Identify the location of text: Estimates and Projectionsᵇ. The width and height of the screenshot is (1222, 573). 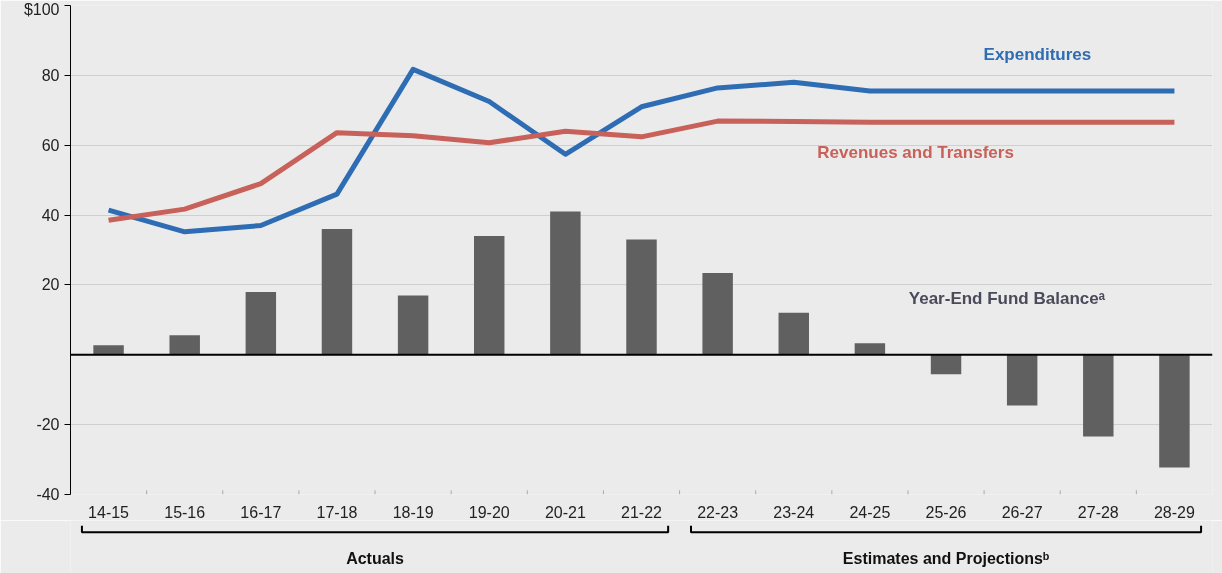
(946, 559).